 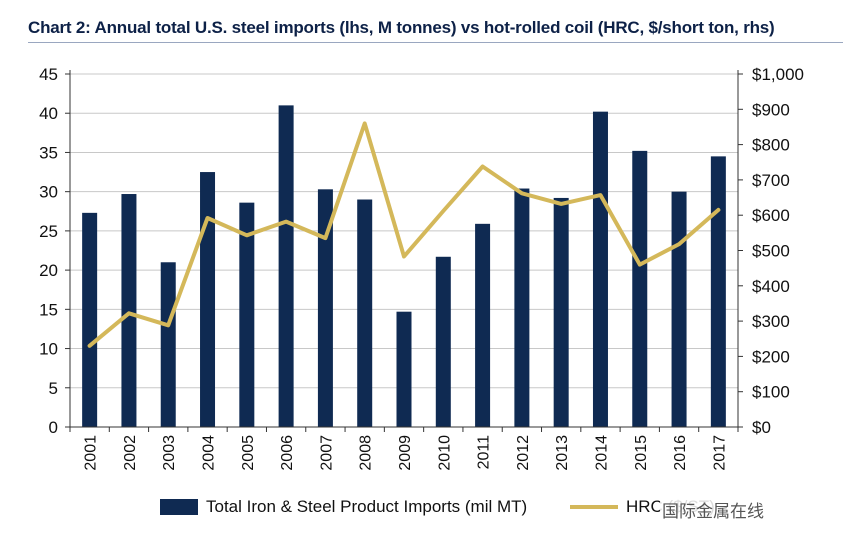 What do you see at coordinates (168, 344) in the screenshot?
I see `bar-2003` at bounding box center [168, 344].